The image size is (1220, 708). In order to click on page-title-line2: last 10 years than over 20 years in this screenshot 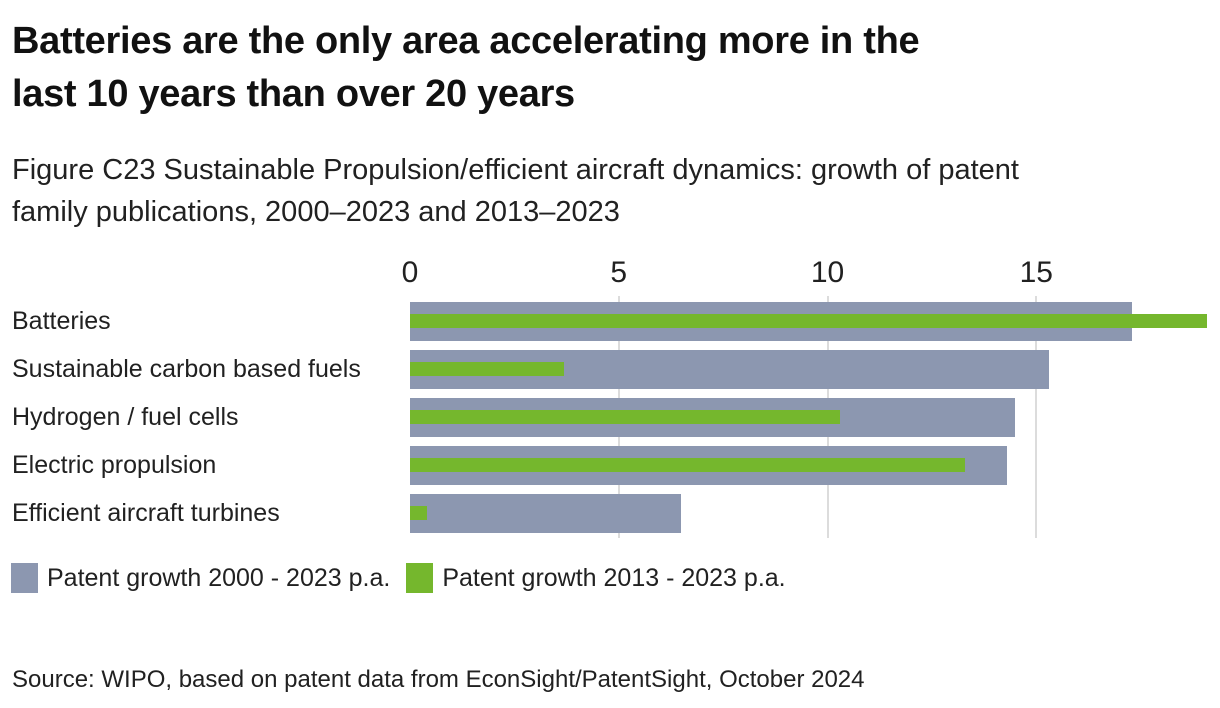, I will do `click(293, 94)`.